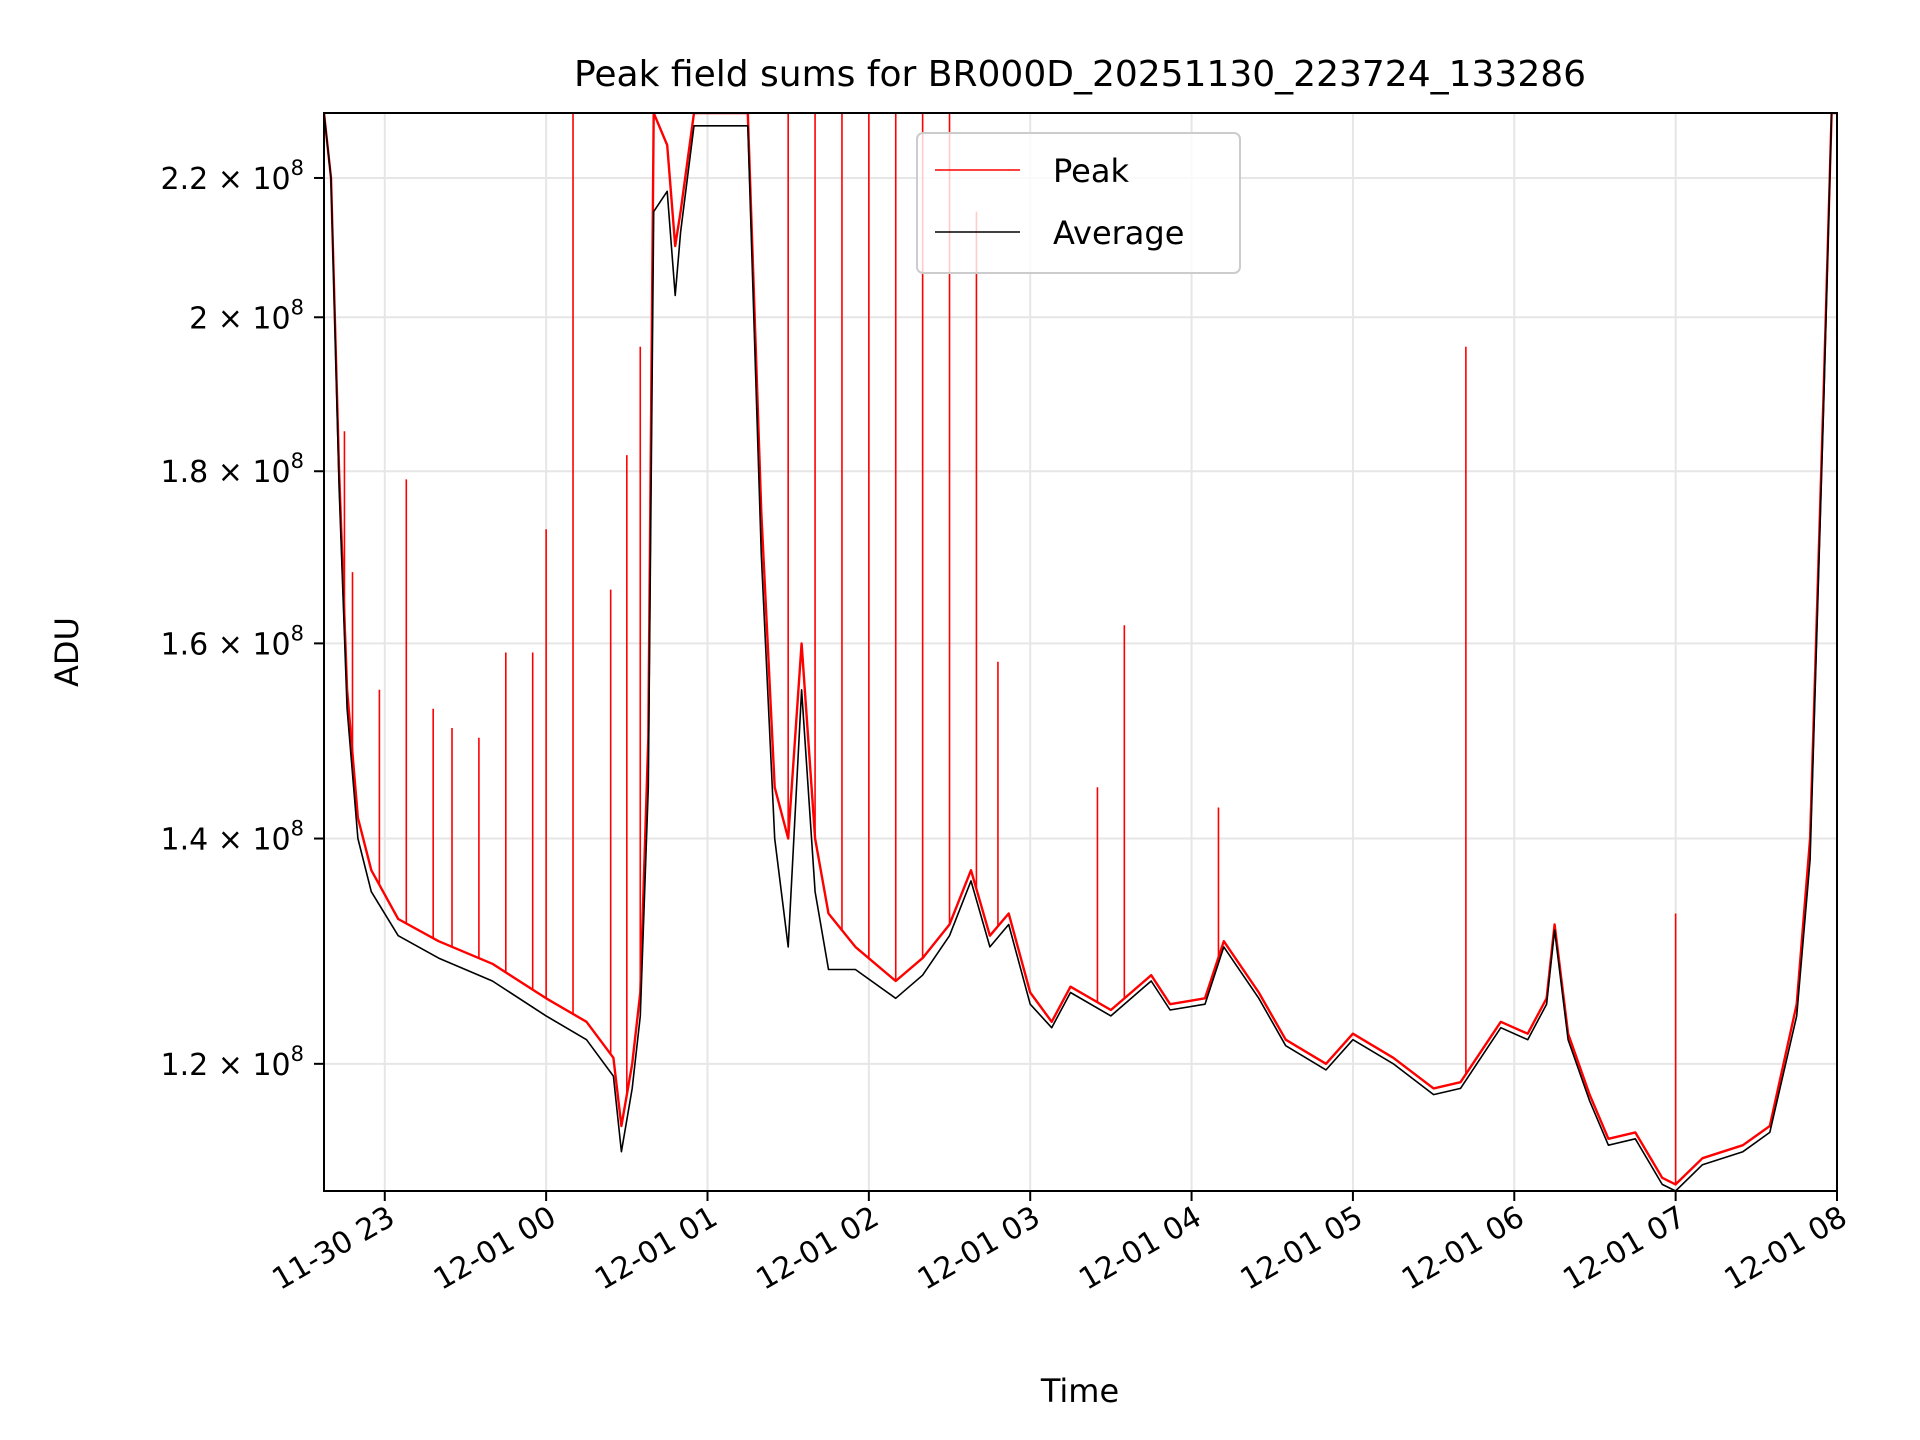  I want to click on y-tick-label: 1.6 × 108, so click(232, 641).